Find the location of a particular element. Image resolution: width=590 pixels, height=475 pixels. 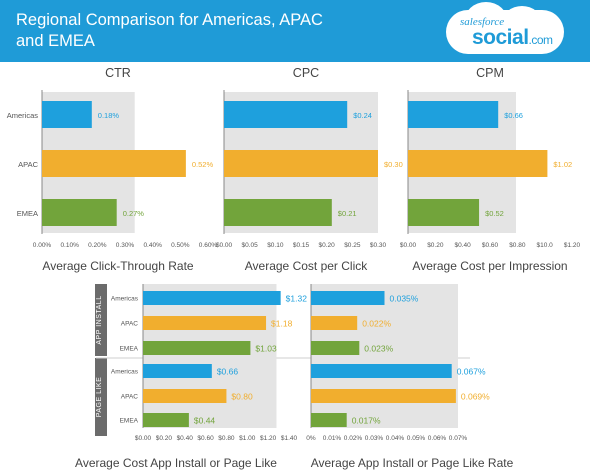

logo-cloud-shape is located at coordinates (505, 28).